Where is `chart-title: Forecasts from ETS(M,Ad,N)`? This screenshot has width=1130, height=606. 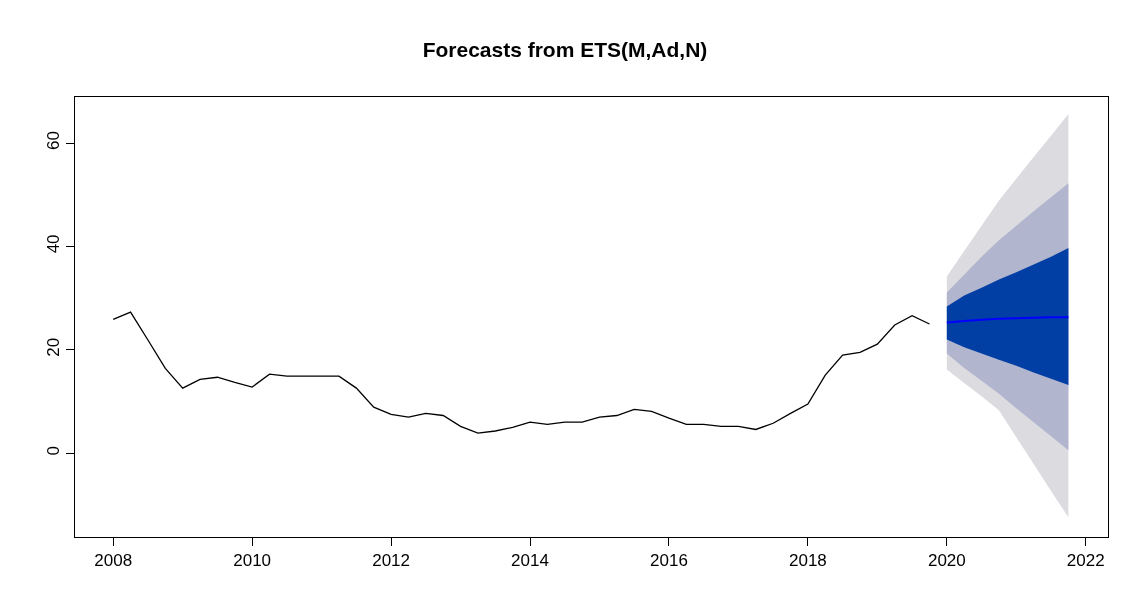 chart-title: Forecasts from ETS(M,Ad,N) is located at coordinates (565, 50).